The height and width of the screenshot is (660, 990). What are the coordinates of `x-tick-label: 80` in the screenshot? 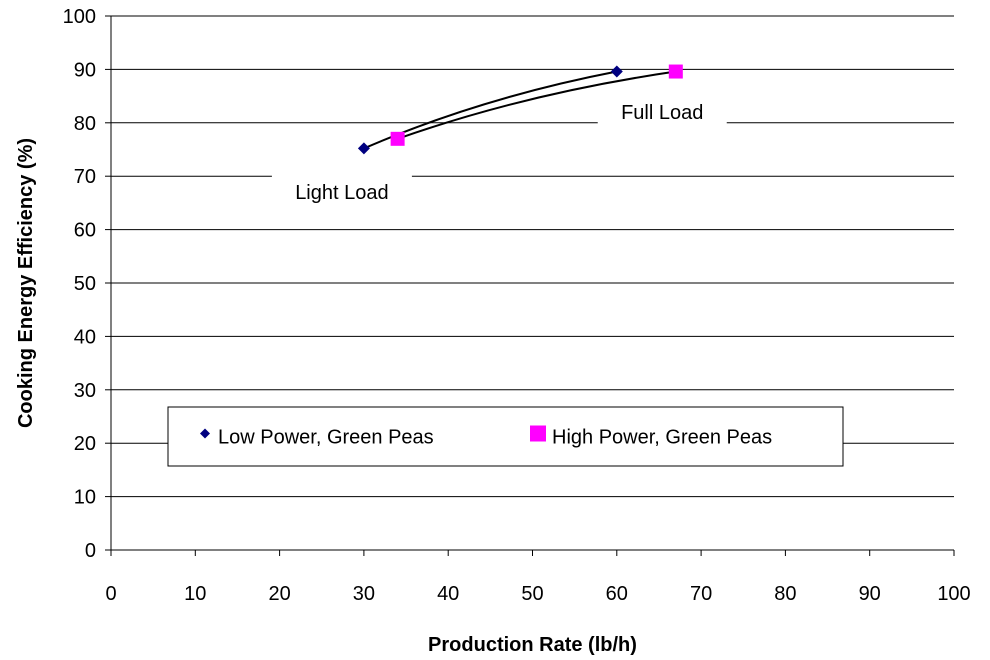 It's located at (785, 594).